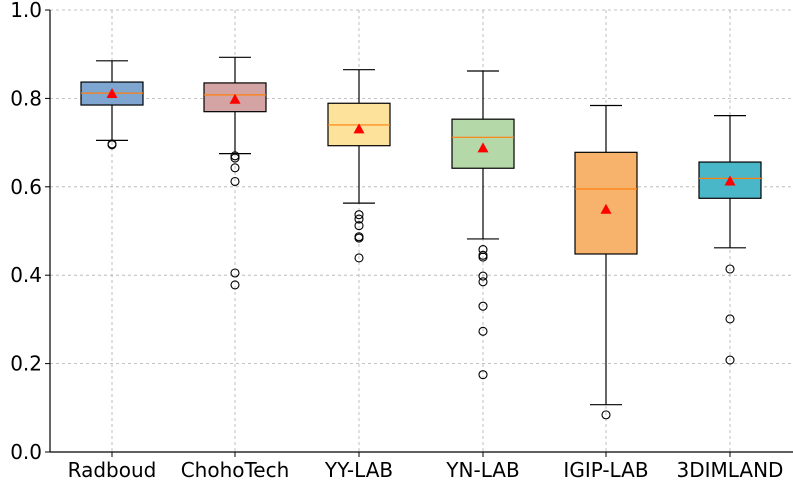 This screenshot has height=480, width=793. Describe the element at coordinates (483, 225) in the screenshot. I see `box-yn-lab` at that location.